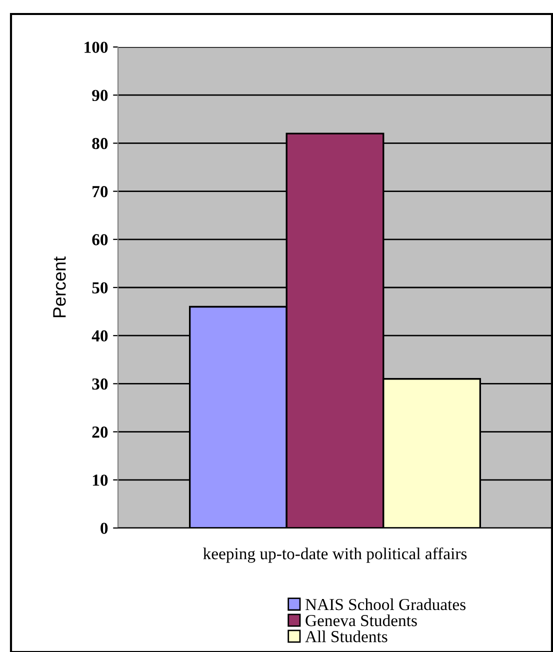 The width and height of the screenshot is (553, 652). I want to click on y-tick-label: 50, so click(100, 288).